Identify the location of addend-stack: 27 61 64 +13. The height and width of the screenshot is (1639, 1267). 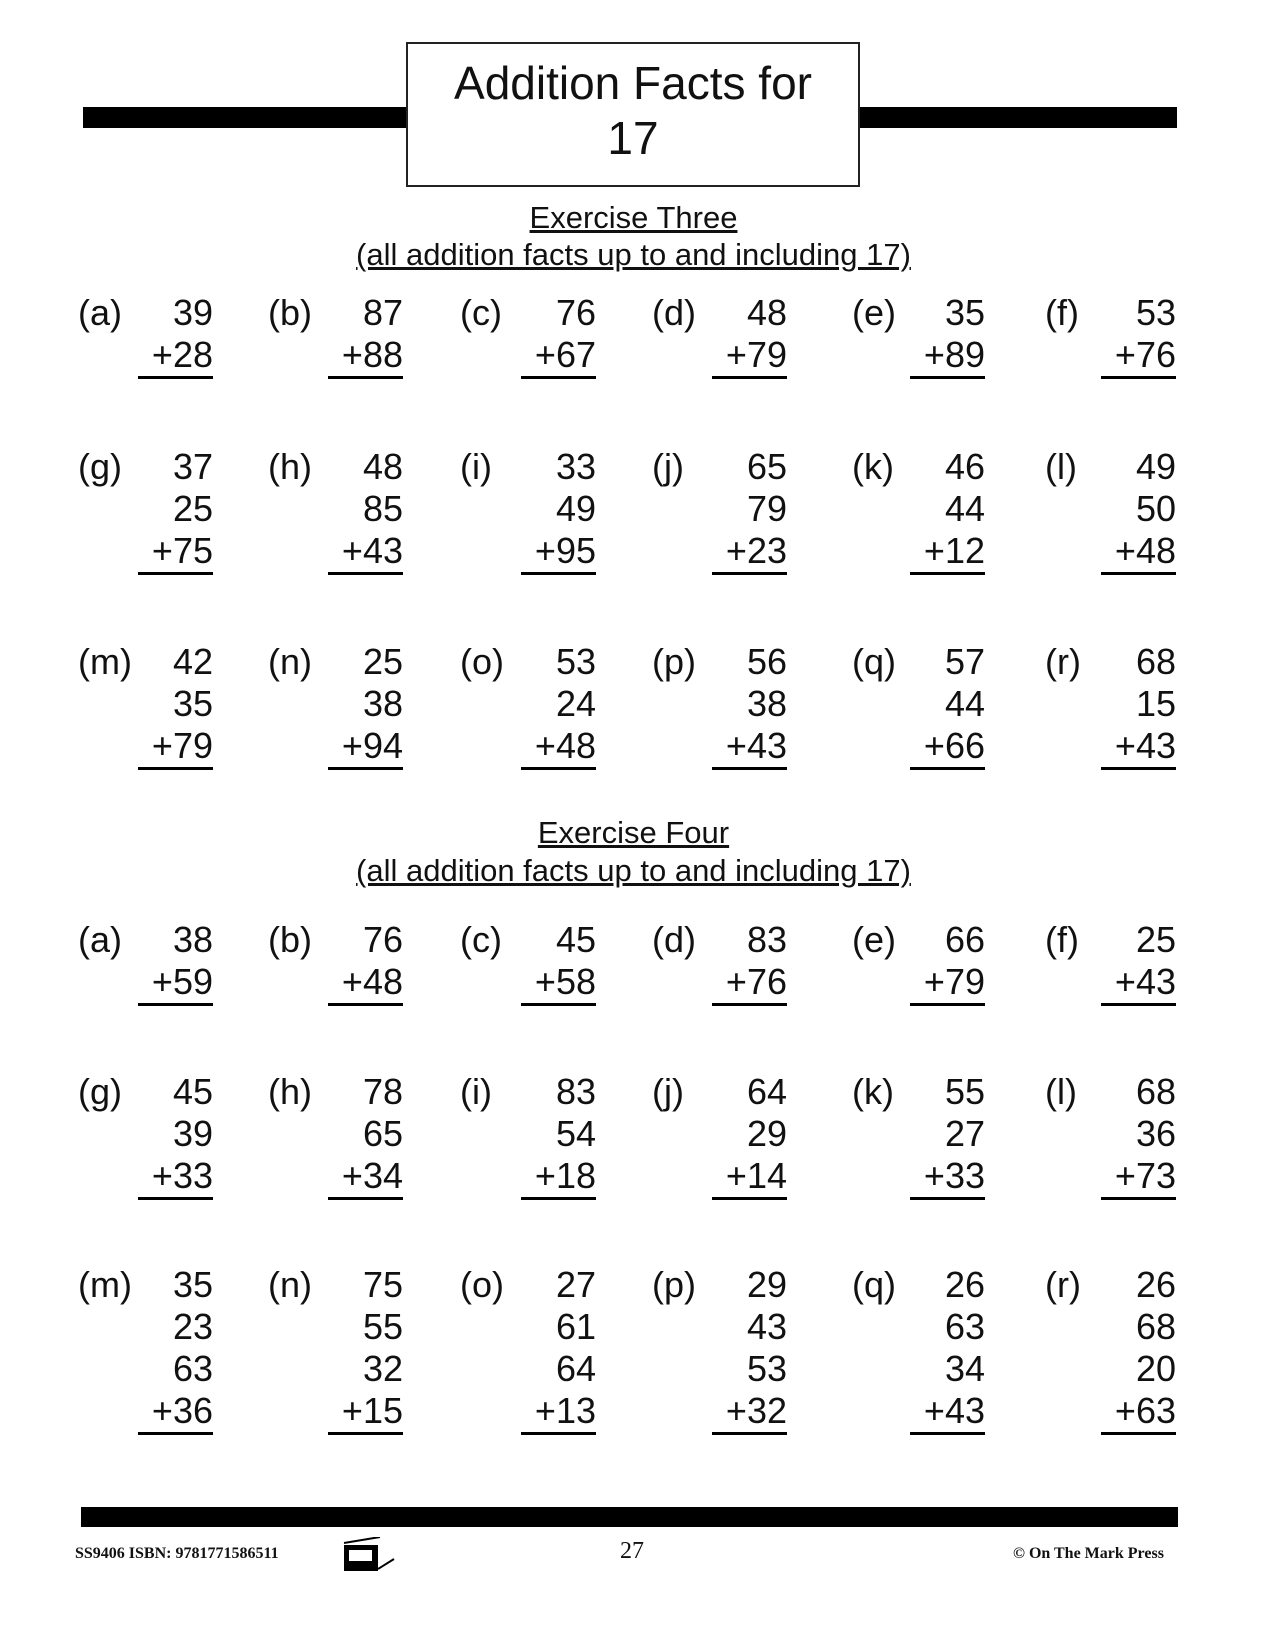
(558, 1349).